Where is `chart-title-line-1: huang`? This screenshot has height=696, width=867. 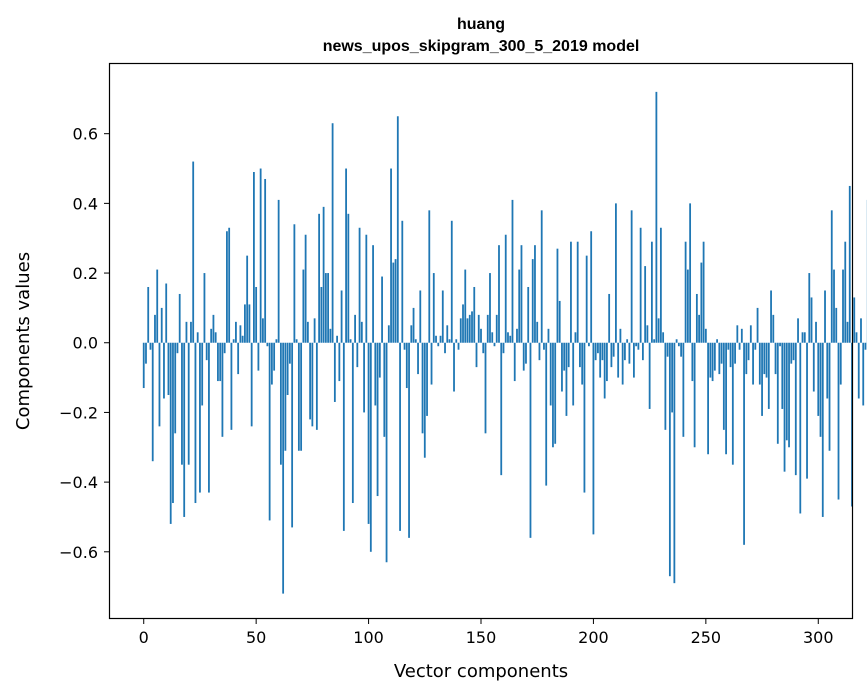
chart-title-line-1: huang is located at coordinates (481, 24).